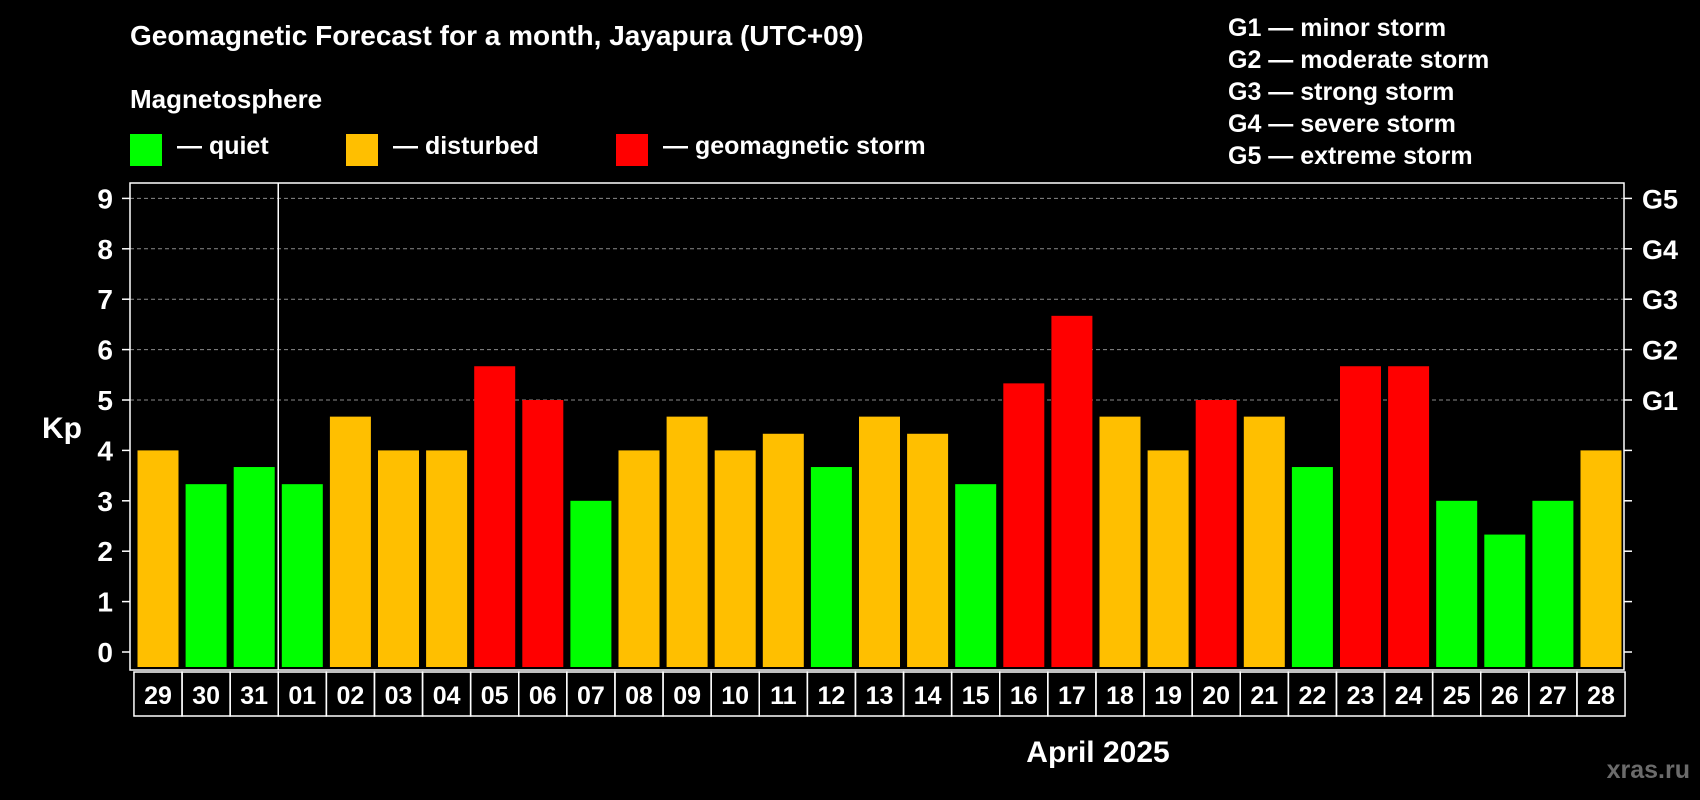 This screenshot has height=800, width=1700. What do you see at coordinates (1361, 696) in the screenshot?
I see `x-tick-label-23: 23` at bounding box center [1361, 696].